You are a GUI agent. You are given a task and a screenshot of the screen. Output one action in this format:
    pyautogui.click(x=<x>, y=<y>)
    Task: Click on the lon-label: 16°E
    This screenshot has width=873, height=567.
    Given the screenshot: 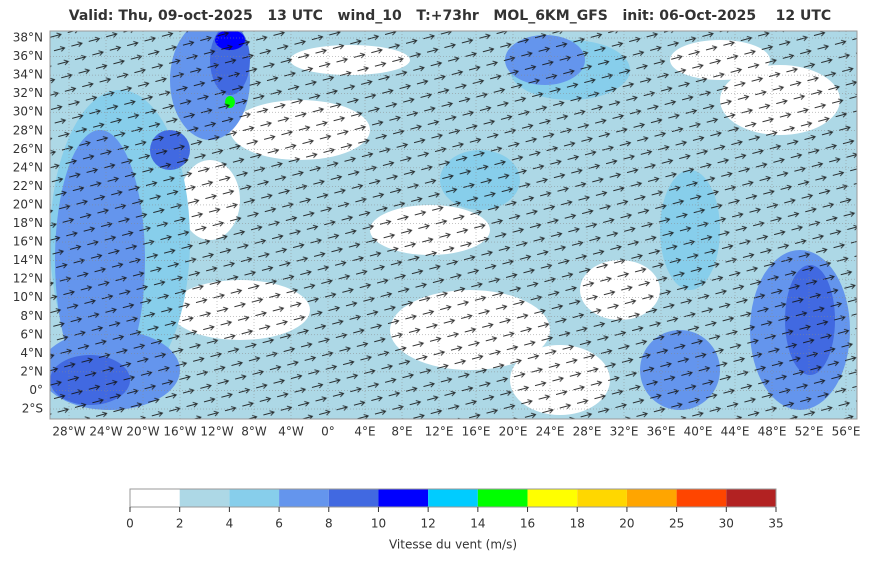 What is the action you would take?
    pyautogui.click(x=476, y=432)
    